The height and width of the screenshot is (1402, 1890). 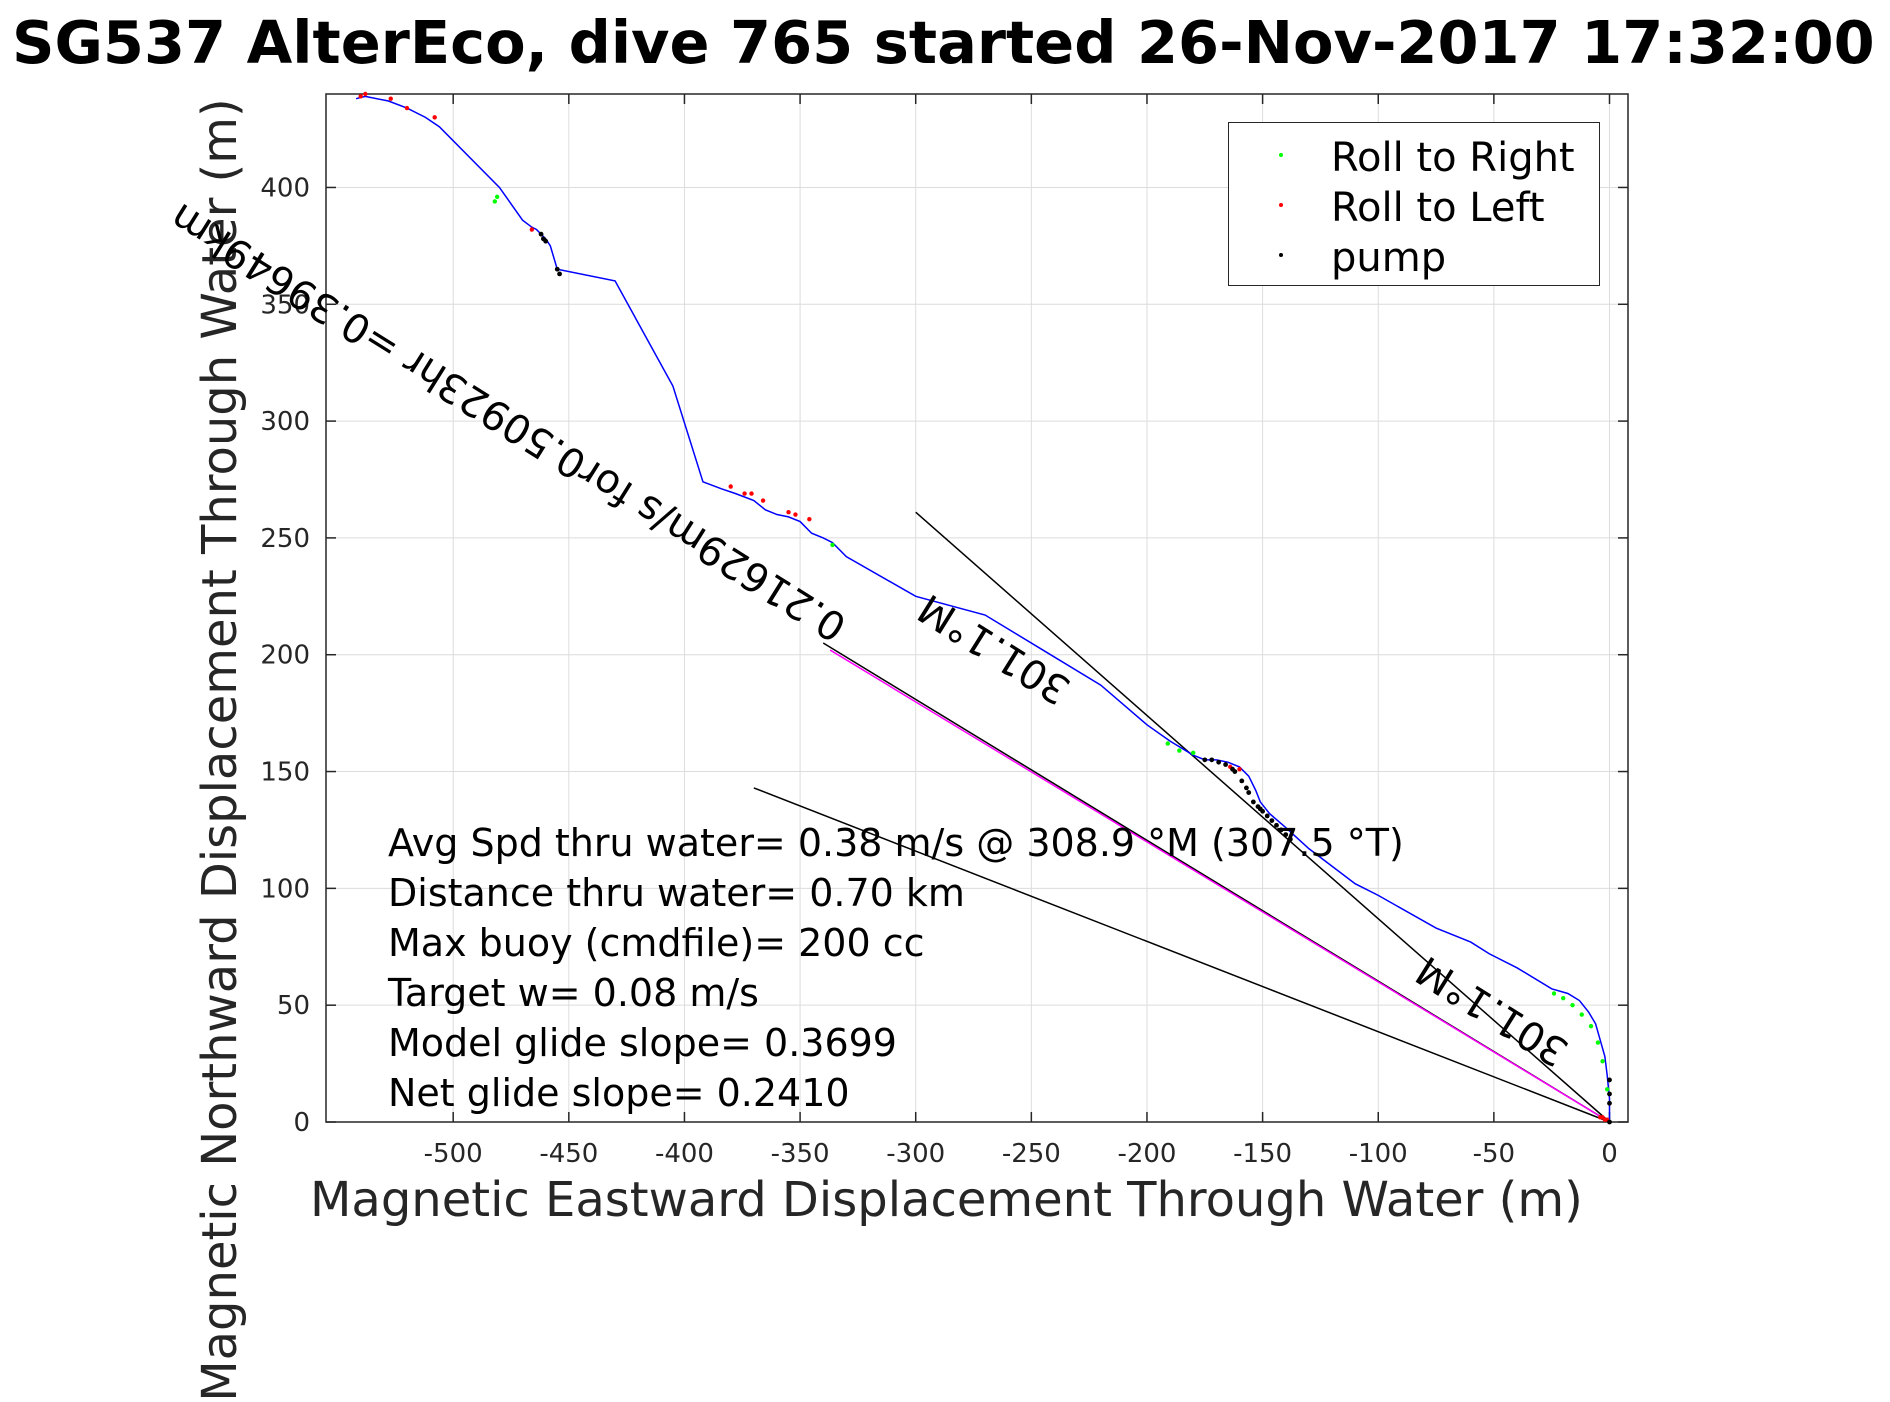 I want to click on legend-marker-roll-right, so click(x=1281, y=155).